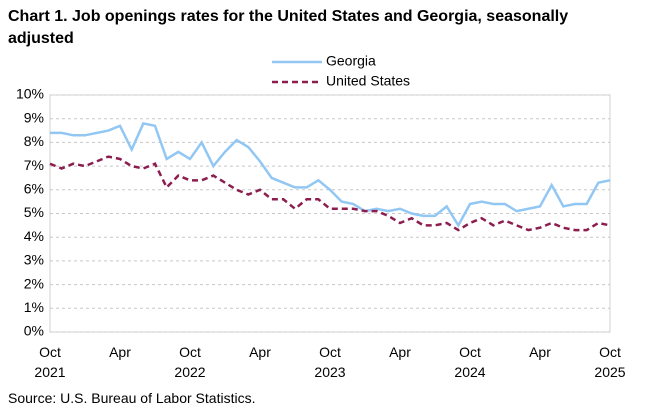 The height and width of the screenshot is (412, 647). What do you see at coordinates (50, 362) in the screenshot?
I see `x-tick-label: Oct 2021` at bounding box center [50, 362].